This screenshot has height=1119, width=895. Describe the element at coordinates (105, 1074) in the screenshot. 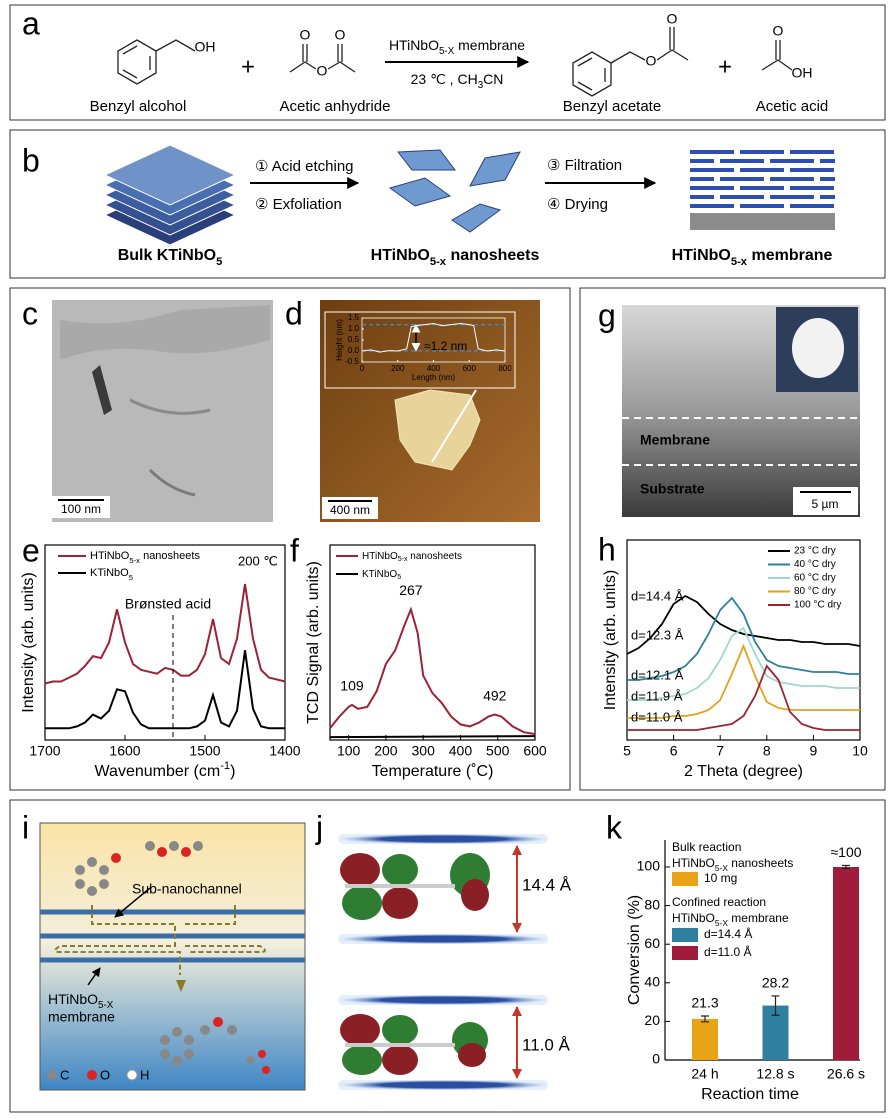

I see `atom-legend-label: O` at that location.